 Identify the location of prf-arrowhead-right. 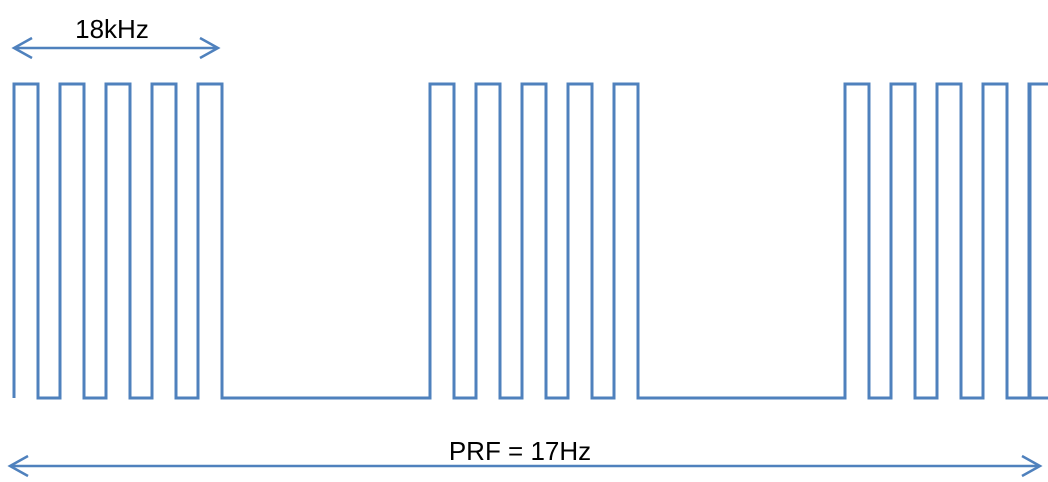
(1032, 466).